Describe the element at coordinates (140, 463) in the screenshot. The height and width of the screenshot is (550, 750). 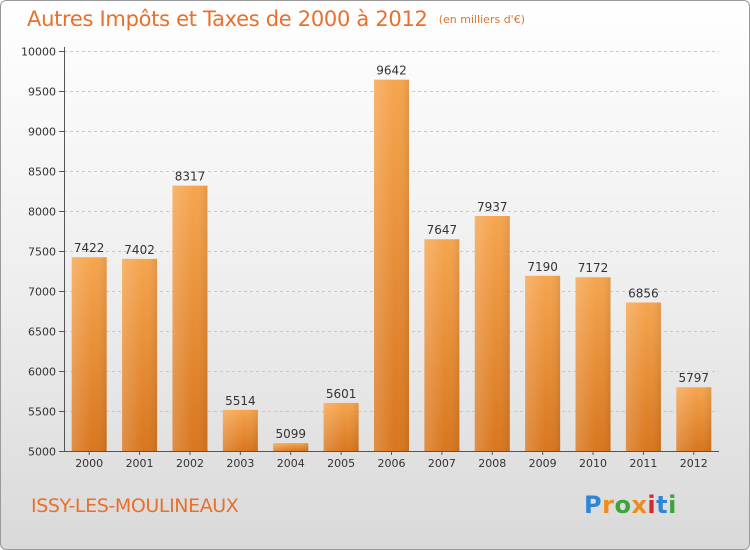
I see `x-tick-label: 2001` at that location.